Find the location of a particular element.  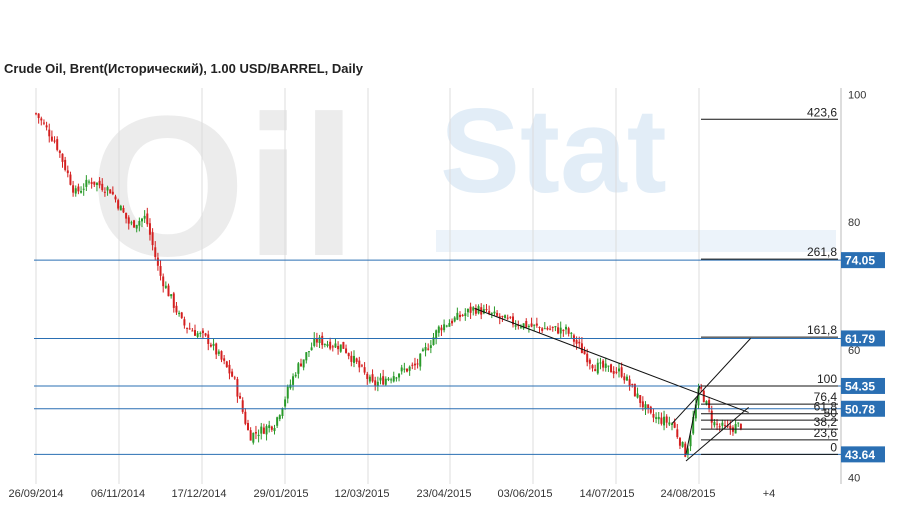

fib-level-label: 161,8 is located at coordinates (822, 330).